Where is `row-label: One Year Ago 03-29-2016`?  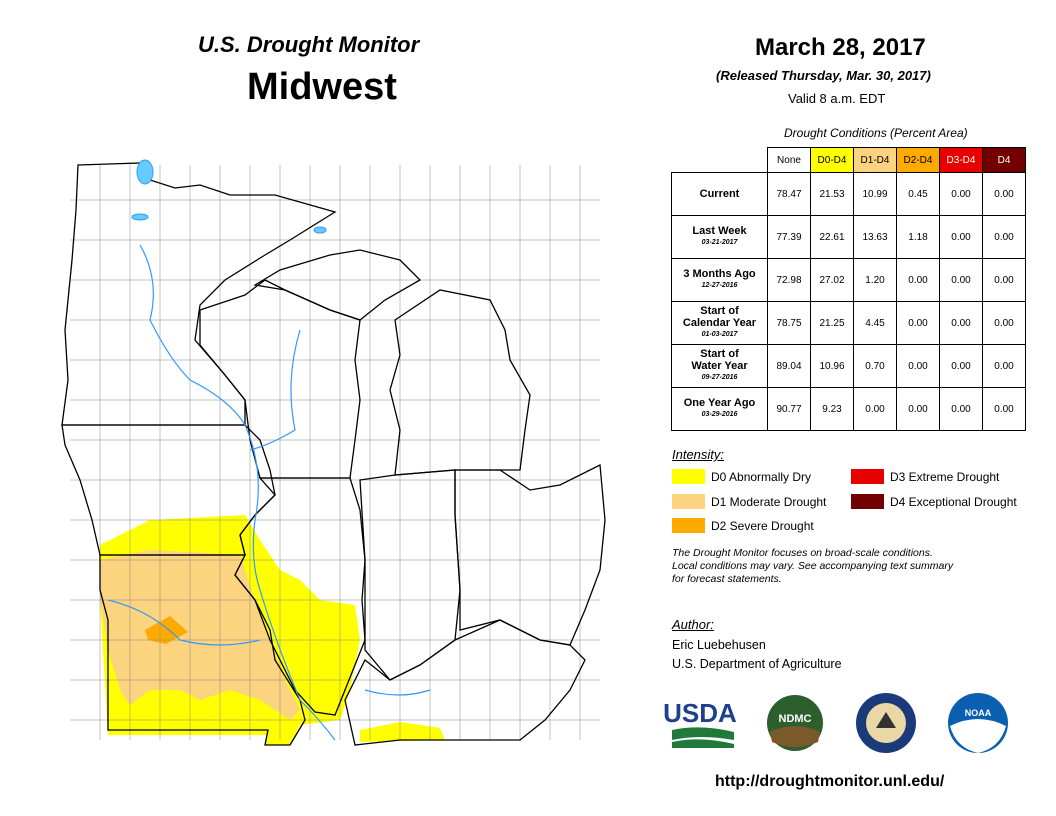 row-label: One Year Ago 03-29-2016 is located at coordinates (719, 409).